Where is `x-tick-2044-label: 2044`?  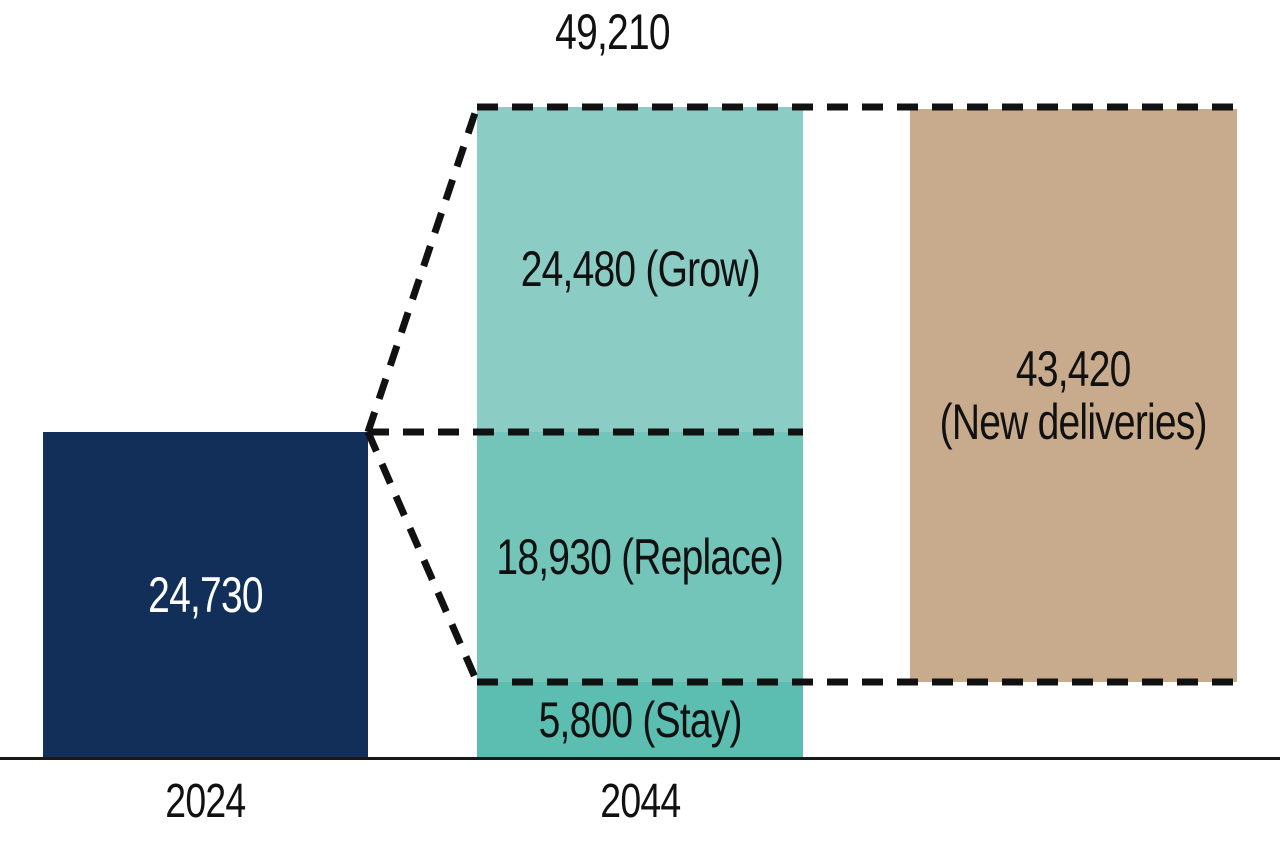 x-tick-2044-label: 2044 is located at coordinates (640, 801).